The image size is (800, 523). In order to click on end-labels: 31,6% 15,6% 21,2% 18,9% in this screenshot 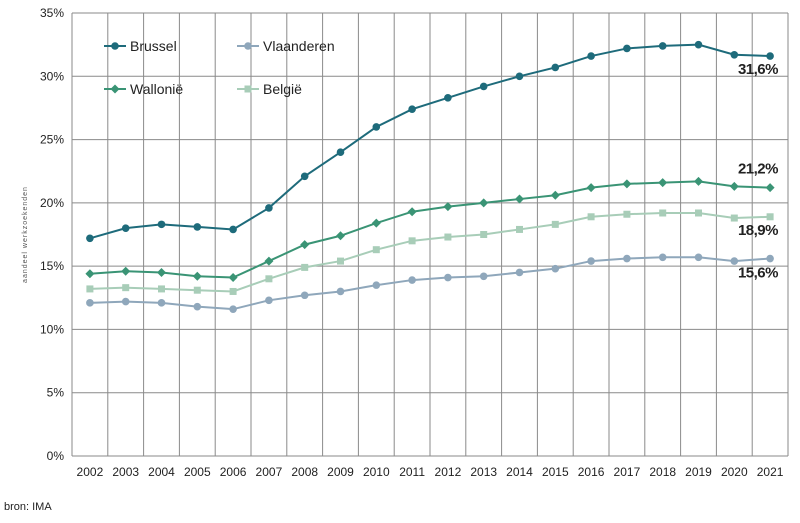, I will do `click(758, 171)`.